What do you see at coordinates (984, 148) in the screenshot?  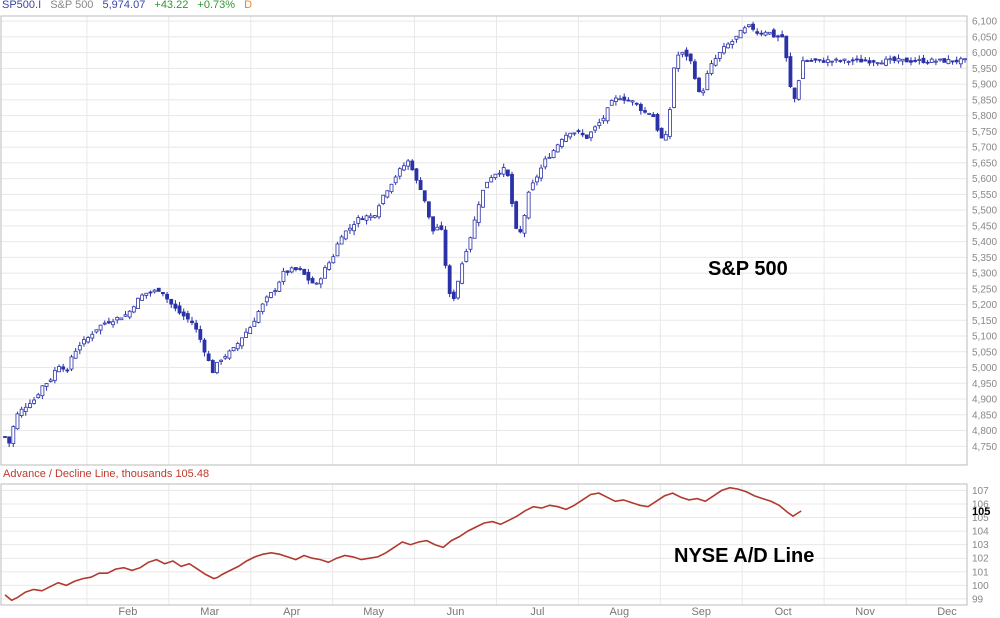 I see `price-tick-label: 5,700` at bounding box center [984, 148].